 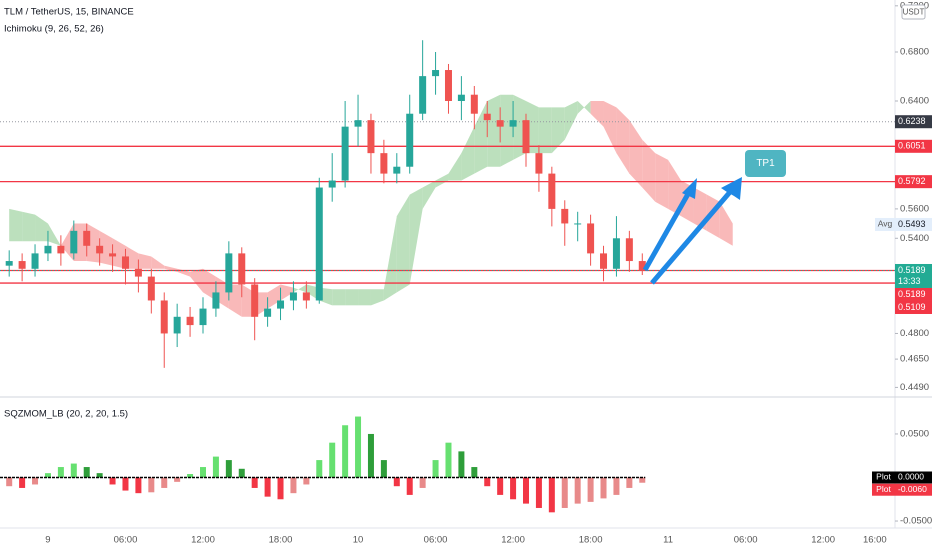 What do you see at coordinates (914, 238) in the screenshot?
I see `y-tick-label: 0.5400` at bounding box center [914, 238].